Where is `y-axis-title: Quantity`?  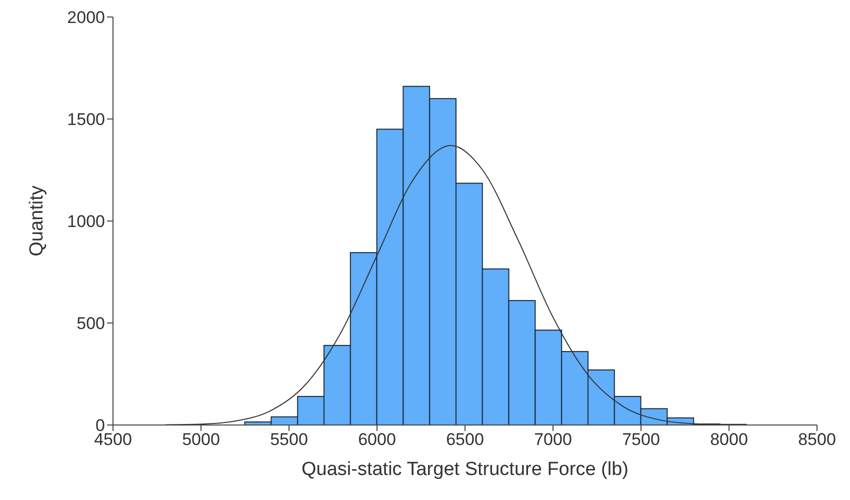 y-axis-title: Quantity is located at coordinates (37, 220).